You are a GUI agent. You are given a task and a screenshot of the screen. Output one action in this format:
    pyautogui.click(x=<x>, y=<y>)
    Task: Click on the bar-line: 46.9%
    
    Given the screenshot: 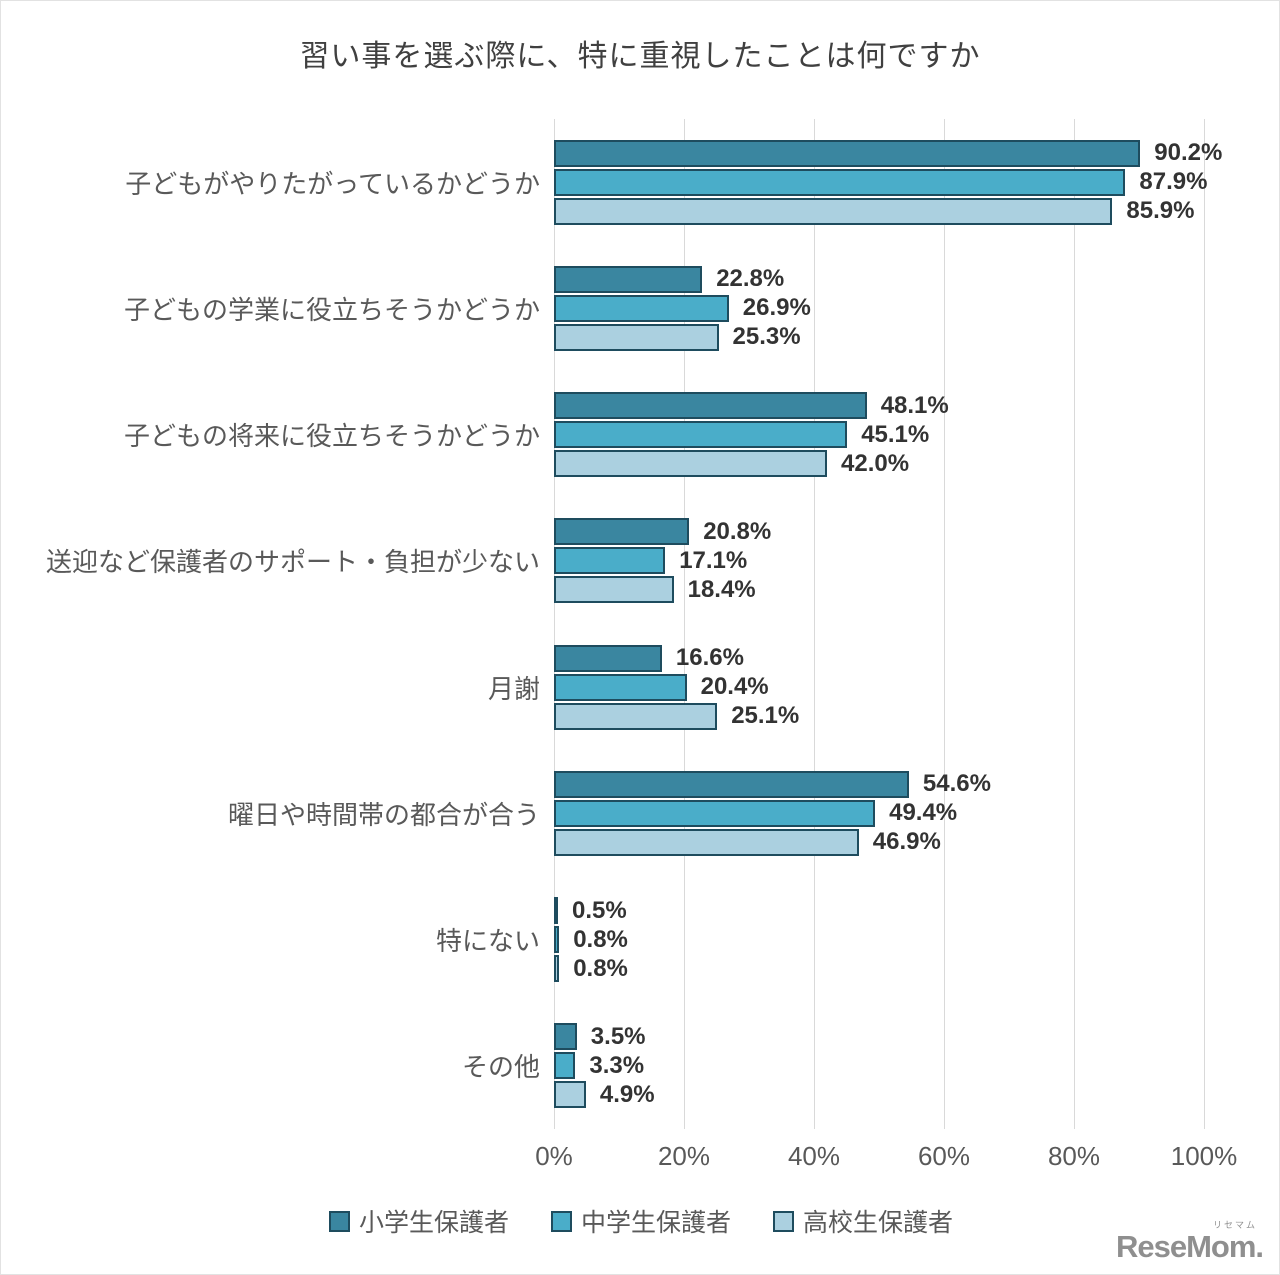 What is the action you would take?
    pyautogui.click(x=916, y=842)
    